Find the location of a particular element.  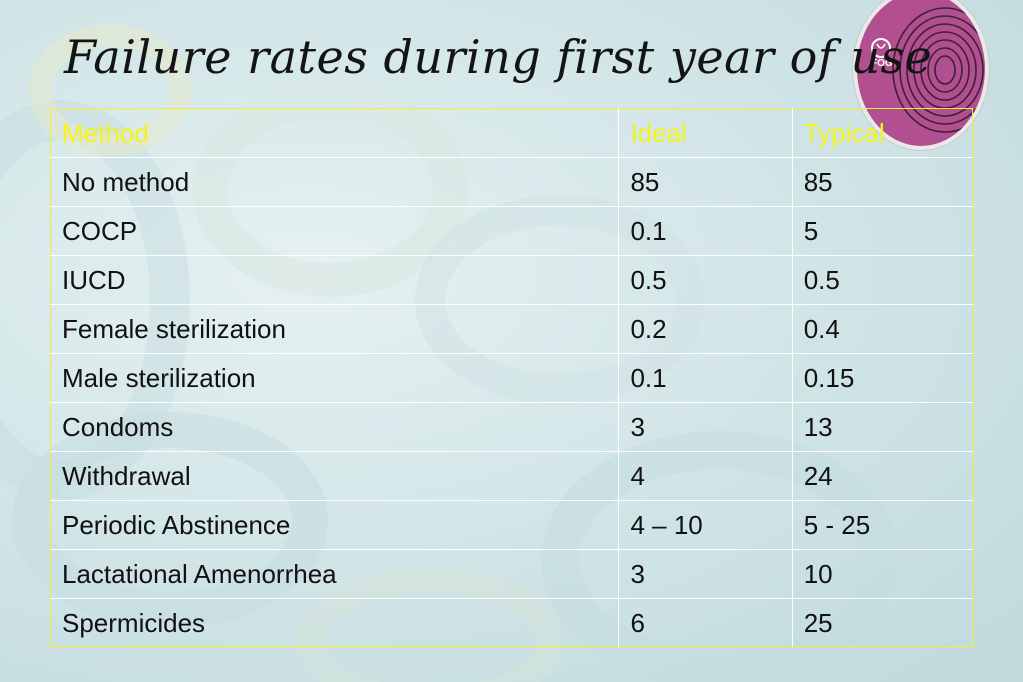

cell-typical: 13 is located at coordinates (882, 427).